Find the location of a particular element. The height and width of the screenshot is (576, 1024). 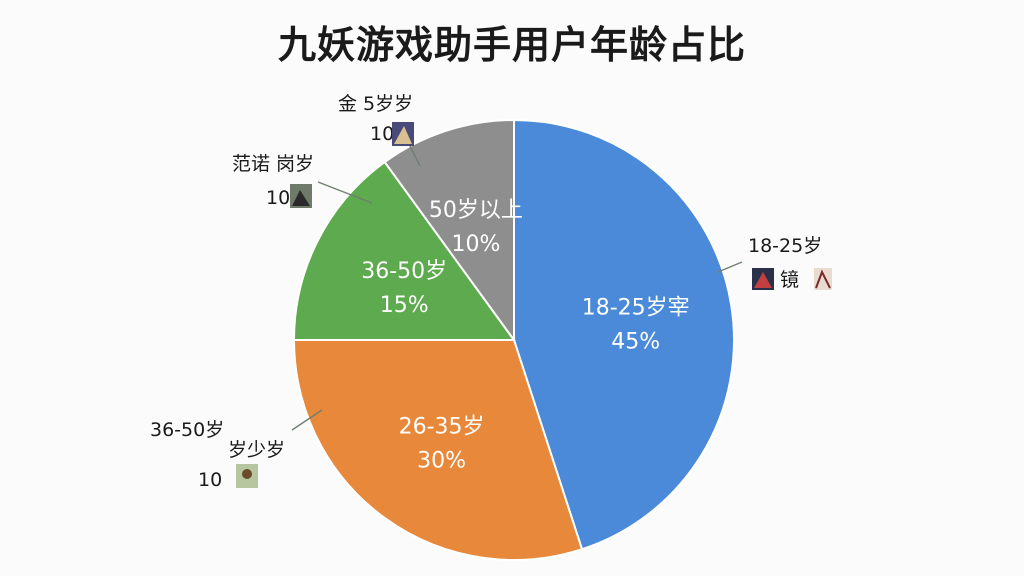

ext-label-fan-line2: 10 is located at coordinates (278, 198).